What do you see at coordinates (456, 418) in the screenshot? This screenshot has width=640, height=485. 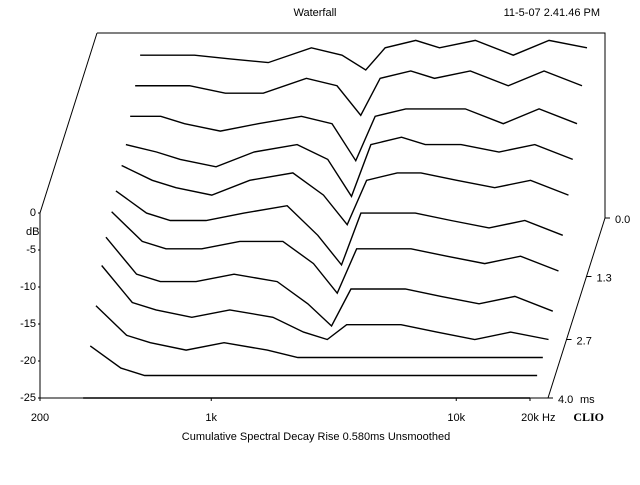 I see `x-tick-label: 10k` at bounding box center [456, 418].